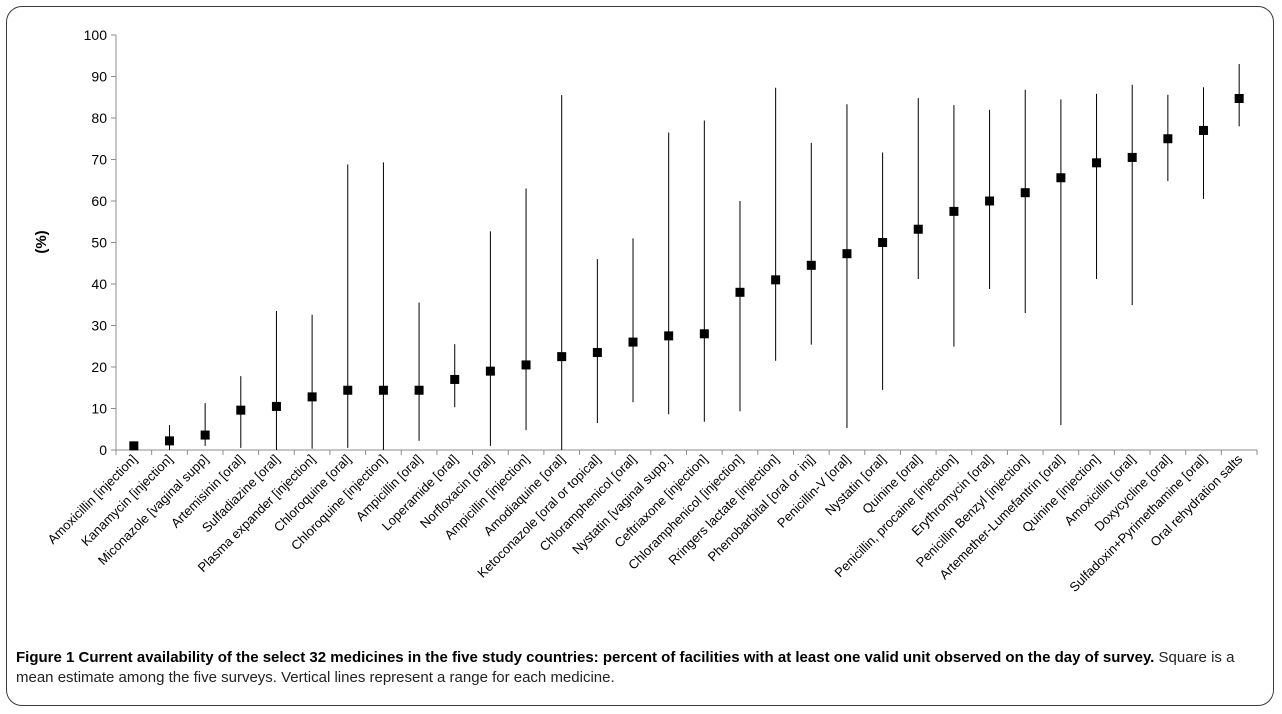 This screenshot has height=714, width=1282. I want to click on y-tick-label: 70, so click(99, 160).